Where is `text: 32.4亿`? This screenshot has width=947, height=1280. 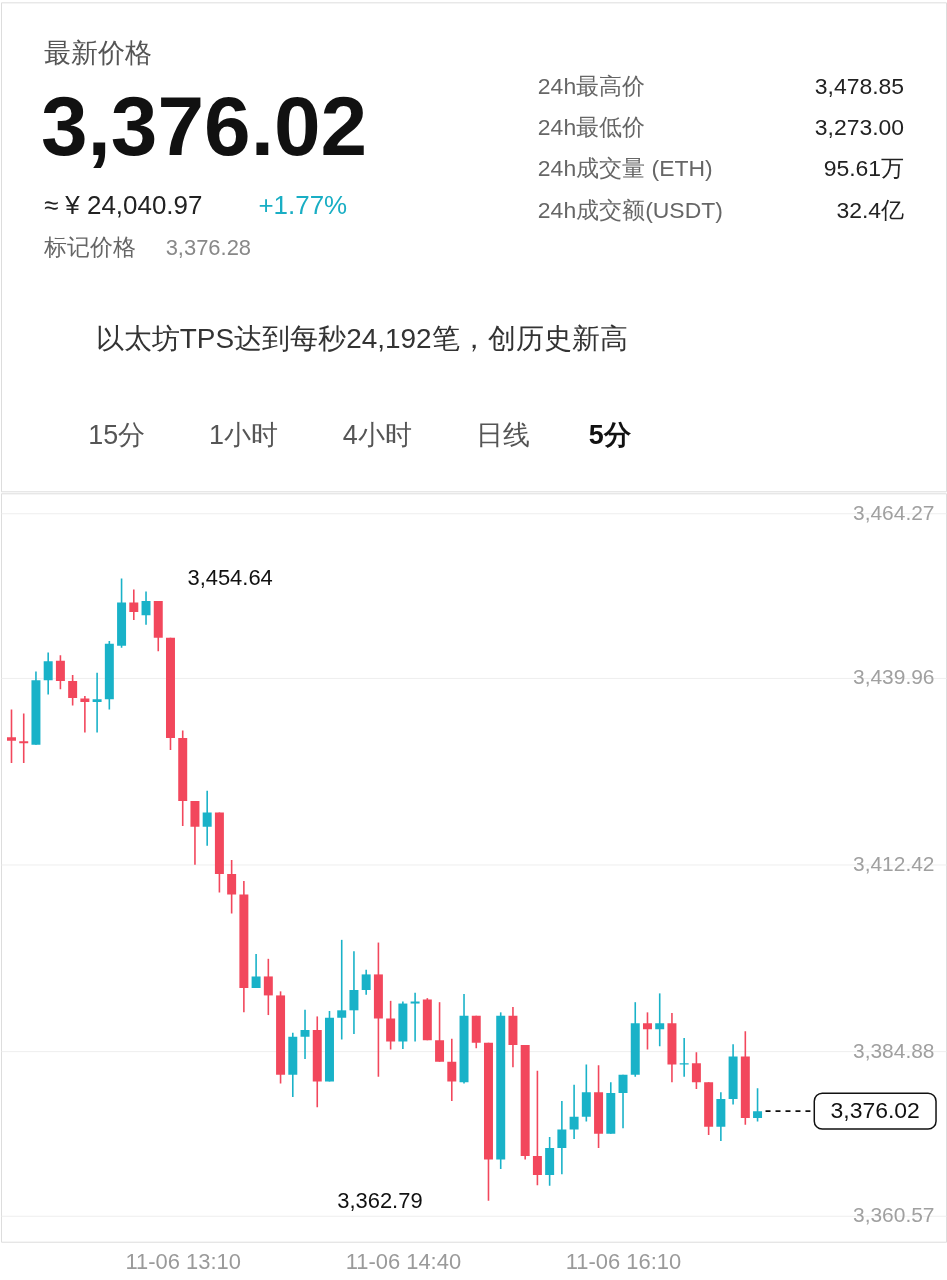 text: 32.4亿 is located at coordinates (870, 209).